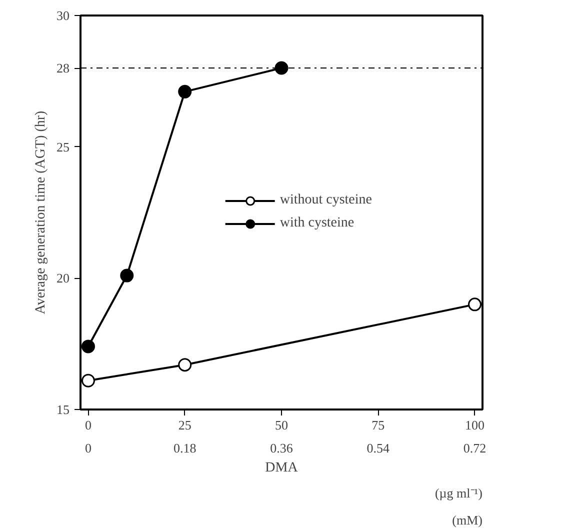 Image resolution: width=577 pixels, height=532 pixels. What do you see at coordinates (282, 448) in the screenshot?
I see `x2-tick-label: 0.36` at bounding box center [282, 448].